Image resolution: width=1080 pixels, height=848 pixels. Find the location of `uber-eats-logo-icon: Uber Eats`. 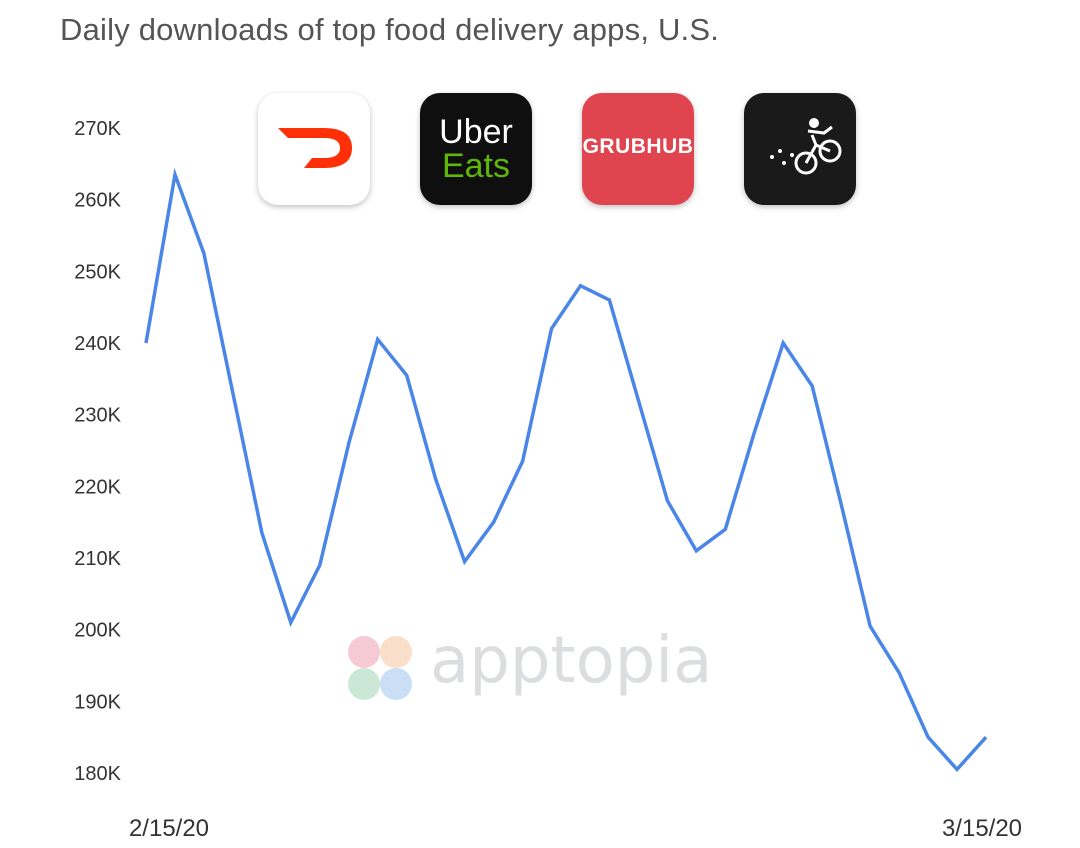

uber-eats-logo-icon: Uber Eats is located at coordinates (476, 149).